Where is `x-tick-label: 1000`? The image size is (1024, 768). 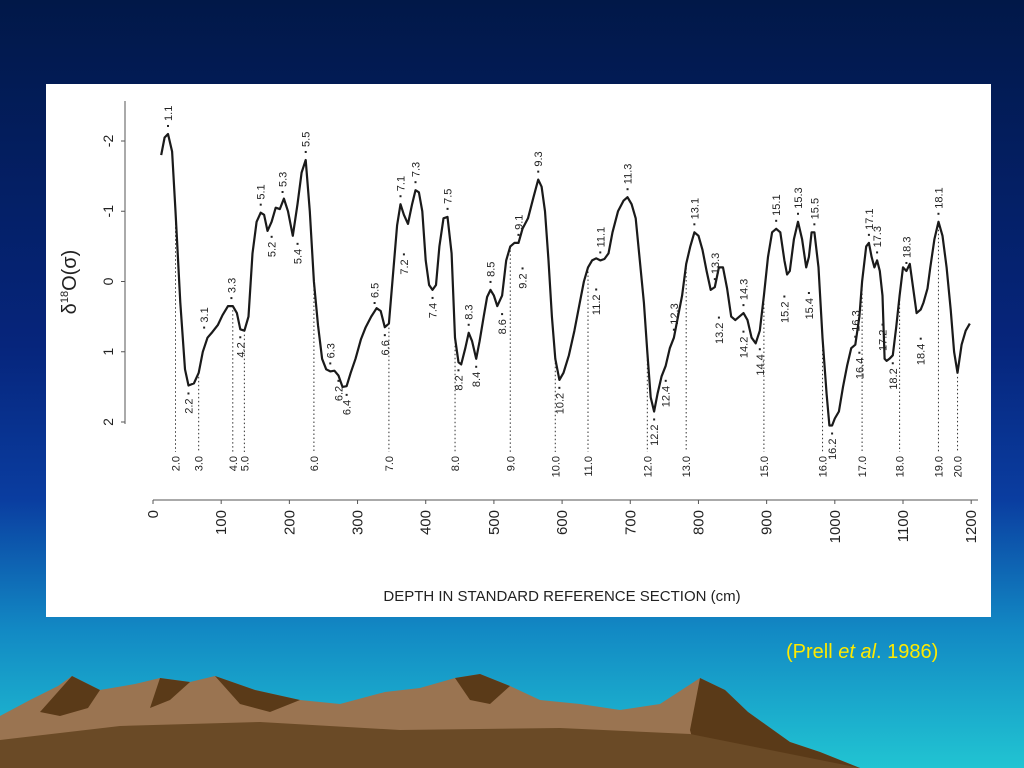 x-tick-label: 1000 is located at coordinates (835, 526).